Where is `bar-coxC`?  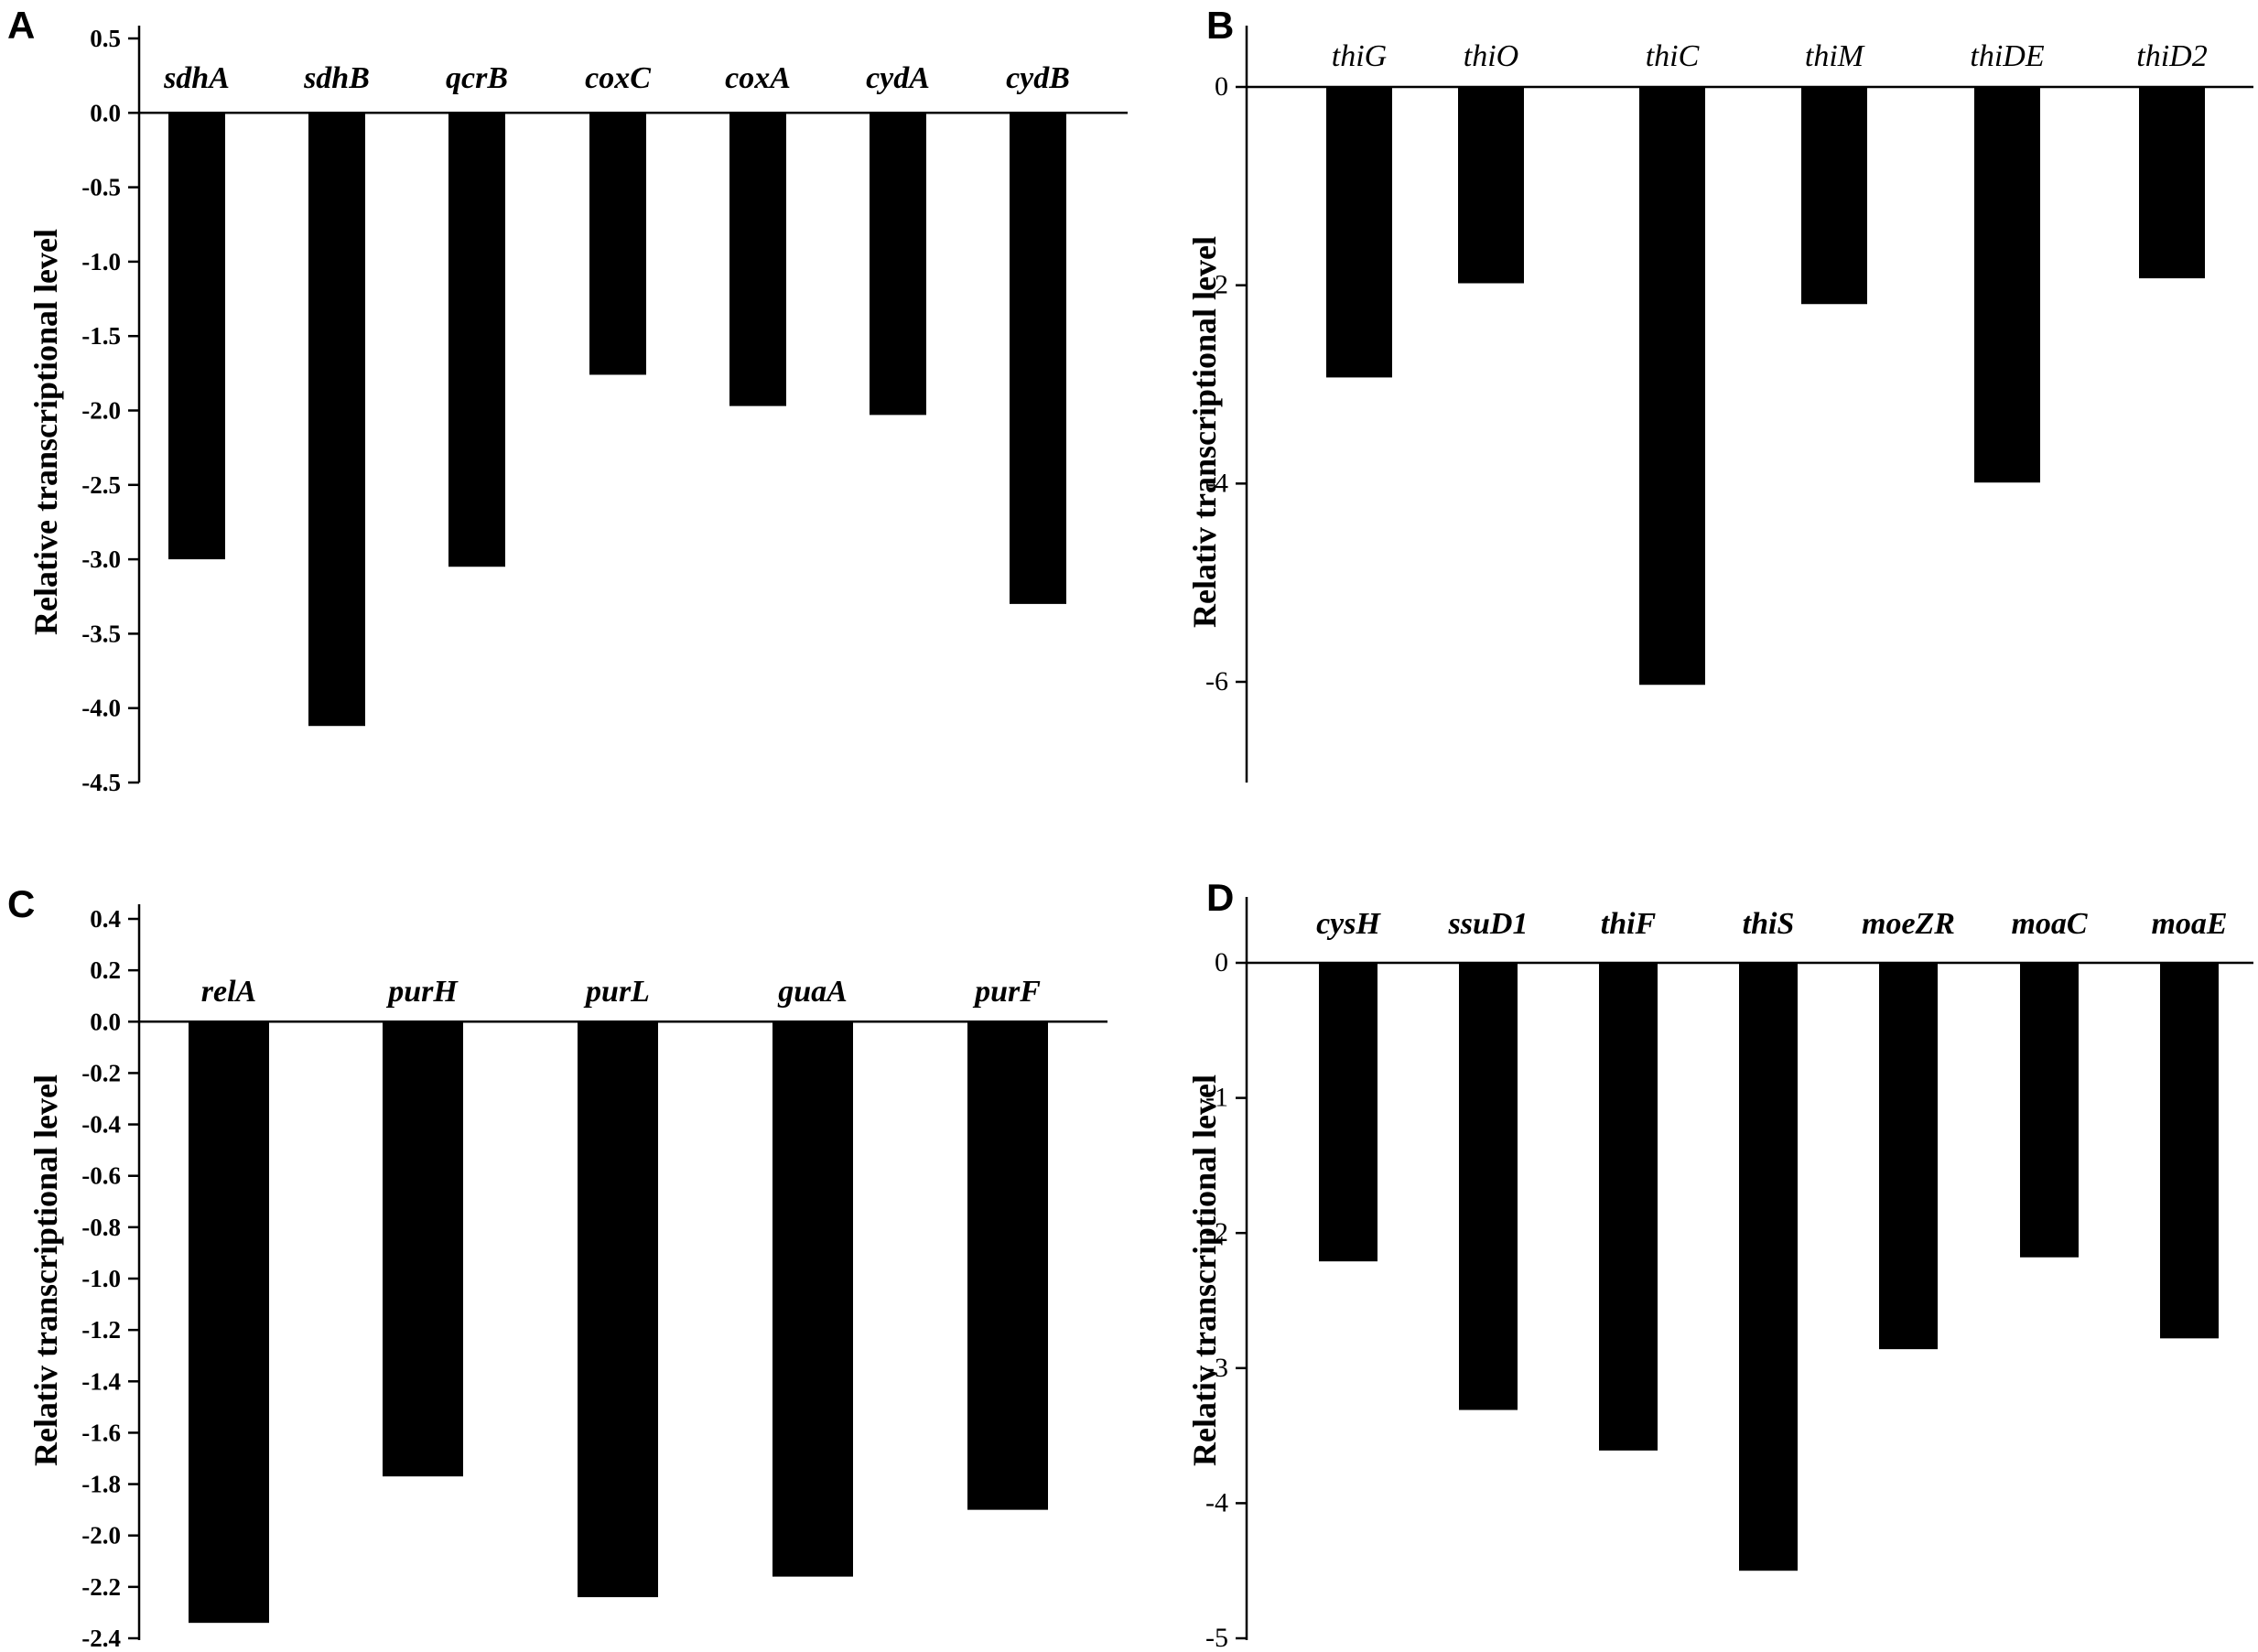
bar-coxC is located at coordinates (617, 244).